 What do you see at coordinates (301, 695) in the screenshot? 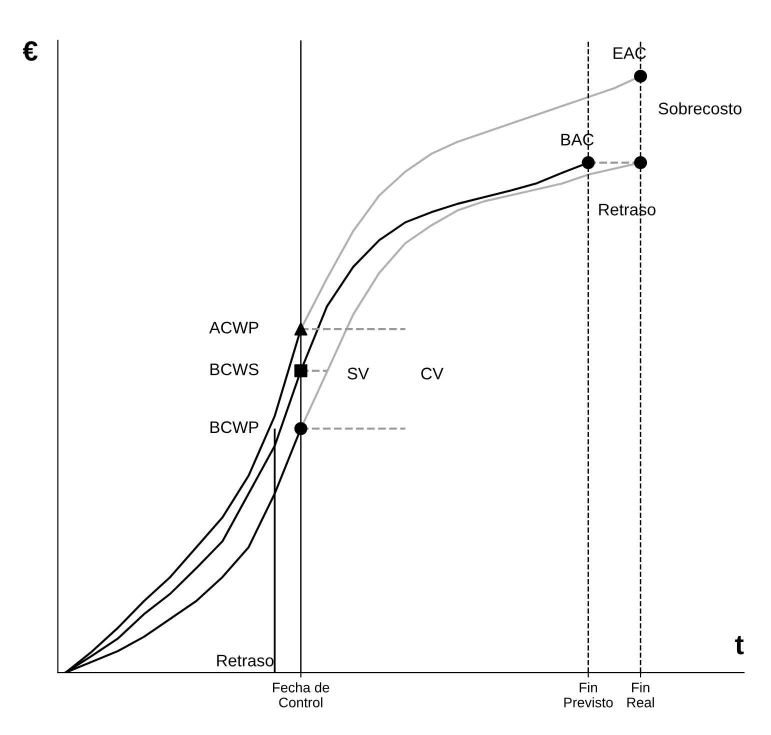
I see `x-tick-label: Fecha de Control` at bounding box center [301, 695].